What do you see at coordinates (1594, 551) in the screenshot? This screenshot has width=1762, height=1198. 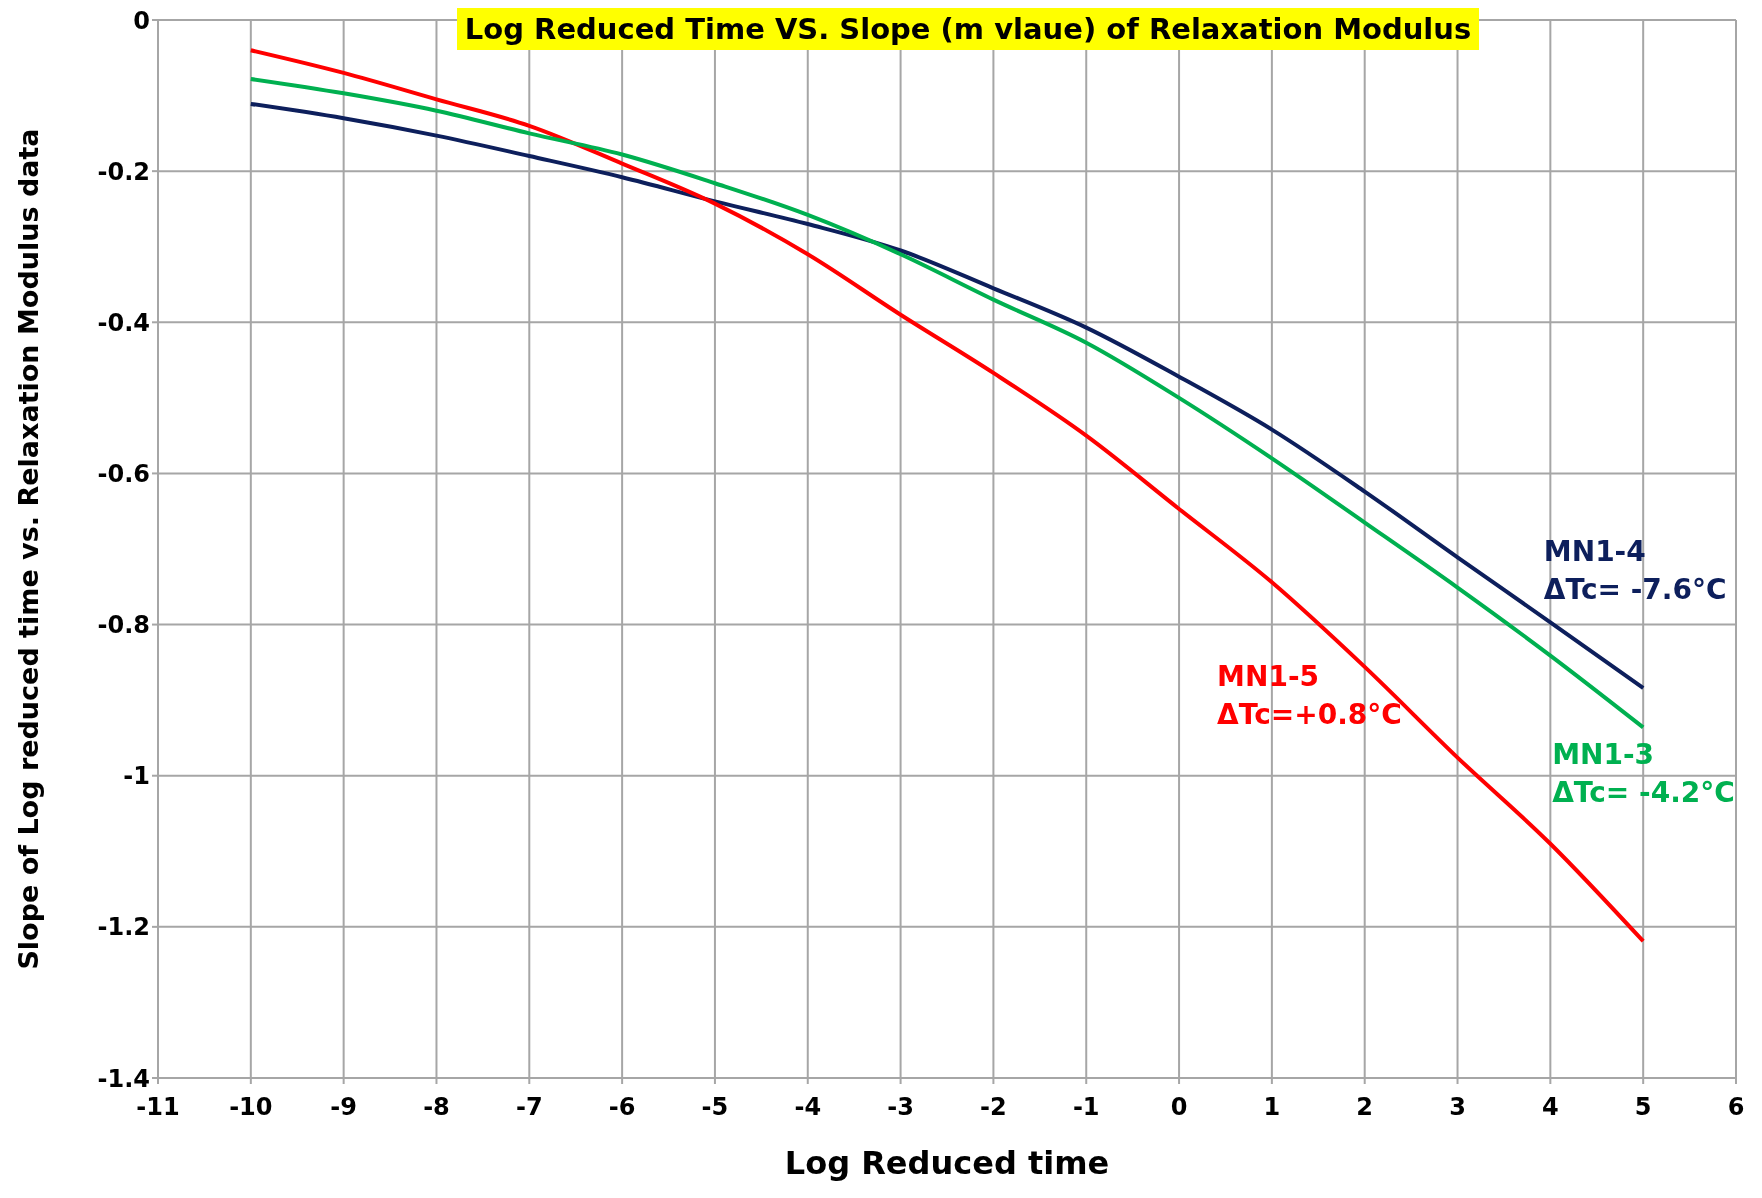 I see `series-label: MN1-4` at bounding box center [1594, 551].